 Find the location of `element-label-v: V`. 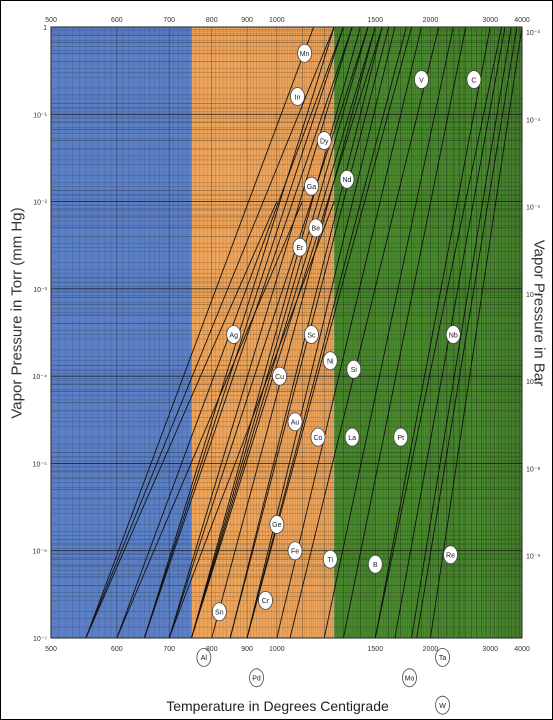

element-label-v: V is located at coordinates (421, 79).